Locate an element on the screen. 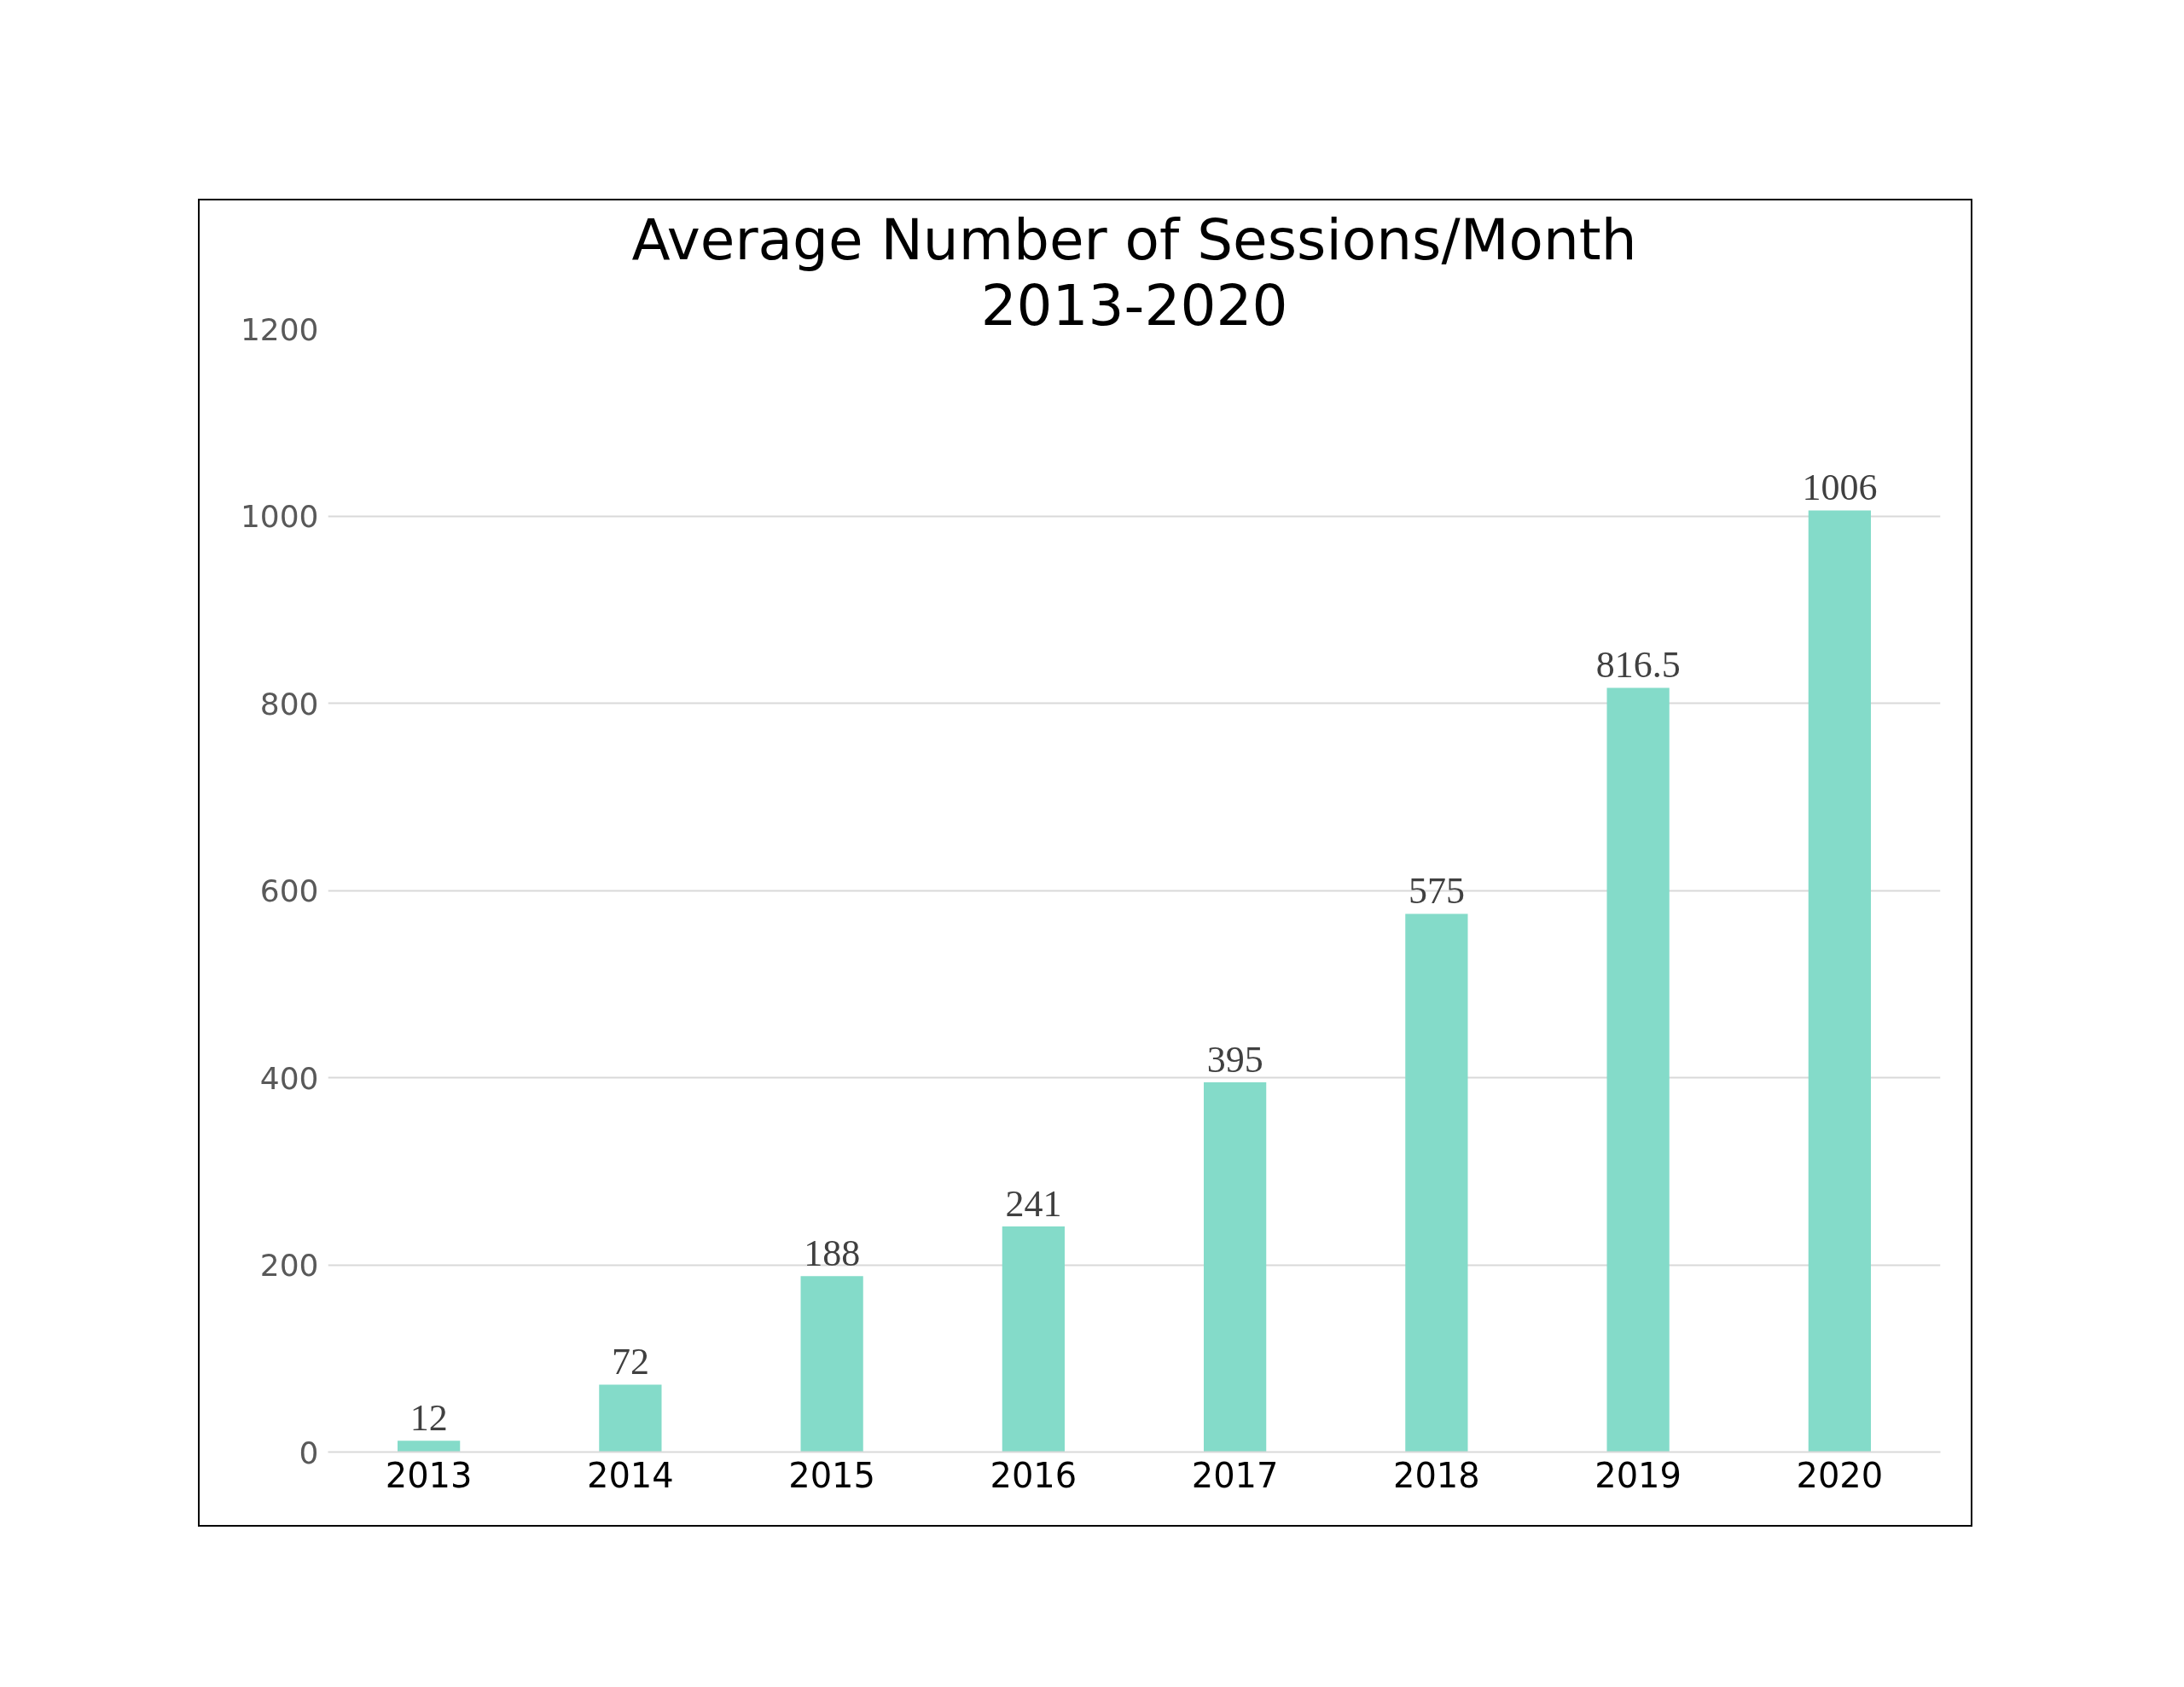  y-tick-label: 600 is located at coordinates (289, 891).